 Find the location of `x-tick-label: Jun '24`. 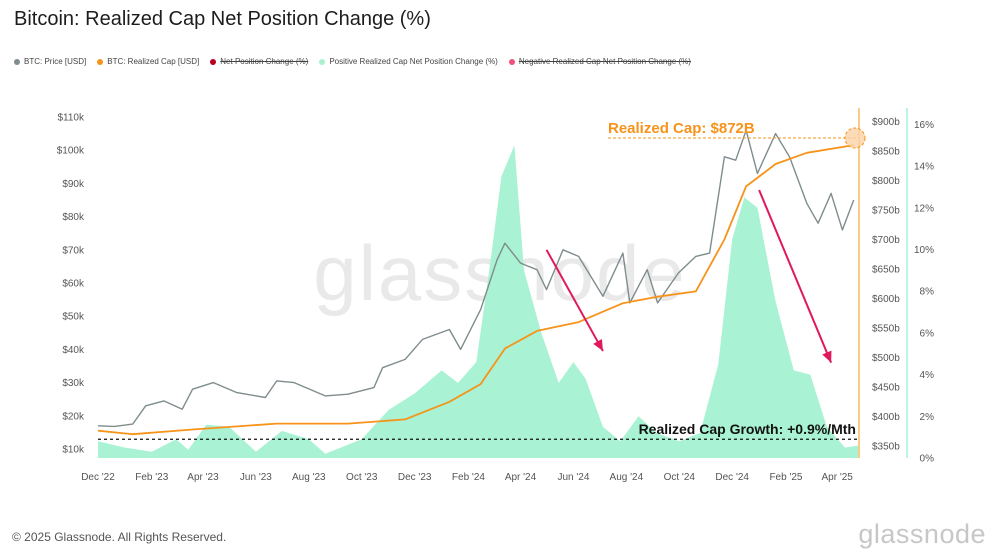

x-tick-label: Jun '24 is located at coordinates (573, 477).